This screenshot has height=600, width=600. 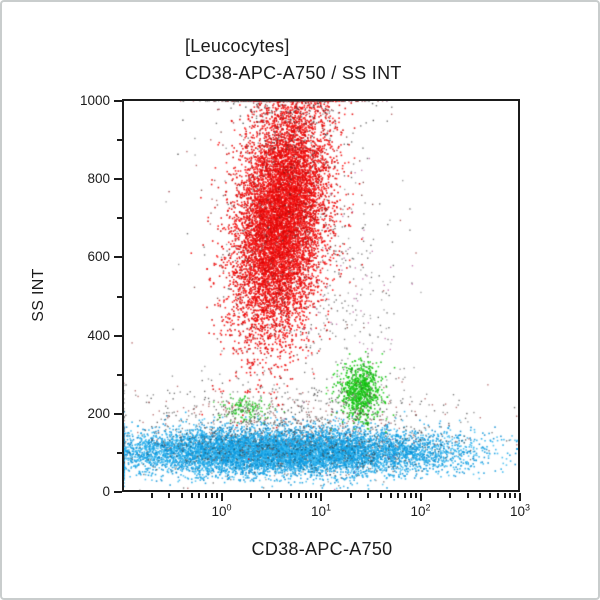 What do you see at coordinates (106, 491) in the screenshot?
I see `y-tick-label: 0` at bounding box center [106, 491].